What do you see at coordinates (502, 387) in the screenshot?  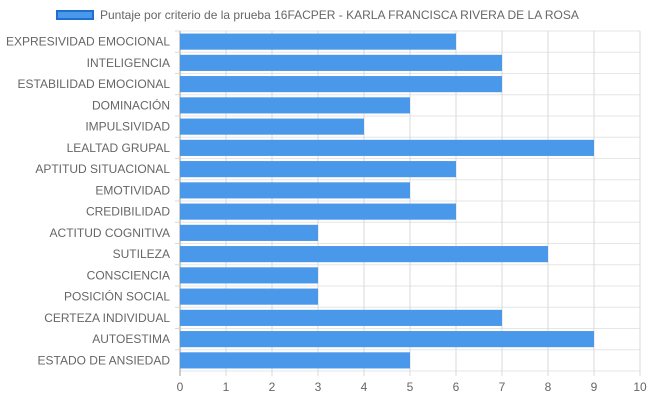 I see `x-tick-label: 7` at bounding box center [502, 387].